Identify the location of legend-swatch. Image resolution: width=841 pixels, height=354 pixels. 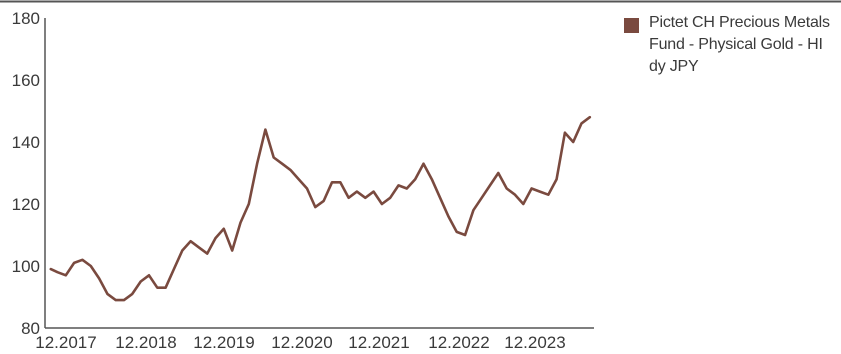
(631, 25).